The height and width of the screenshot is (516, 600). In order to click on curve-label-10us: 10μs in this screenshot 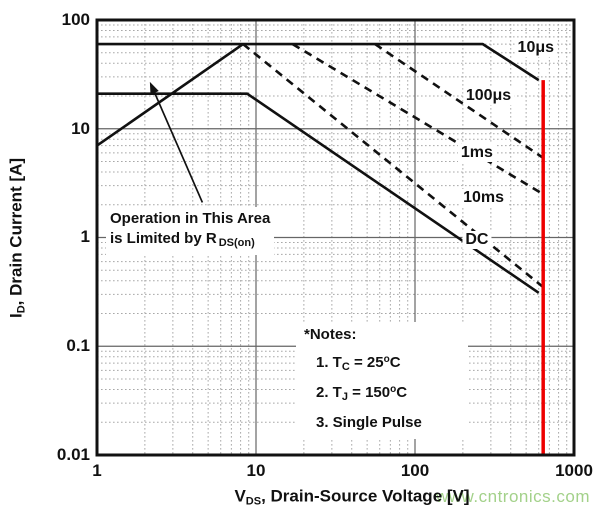, I will do `click(536, 48)`.